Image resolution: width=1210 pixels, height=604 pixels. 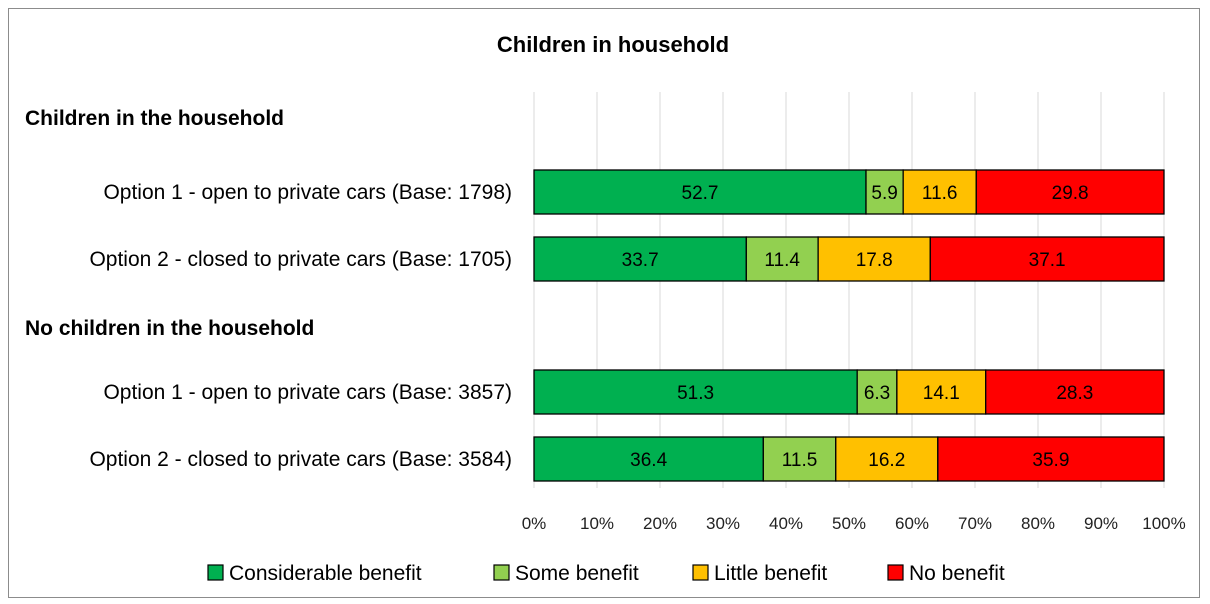 I want to click on x-tick-label: 20%, so click(x=660, y=523).